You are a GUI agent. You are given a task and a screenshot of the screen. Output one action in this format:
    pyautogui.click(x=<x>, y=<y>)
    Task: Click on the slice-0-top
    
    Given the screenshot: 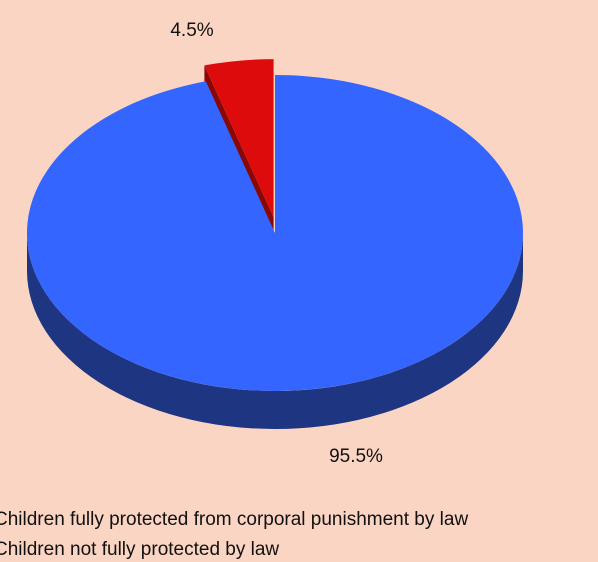 What is the action you would take?
    pyautogui.click(x=239, y=138)
    